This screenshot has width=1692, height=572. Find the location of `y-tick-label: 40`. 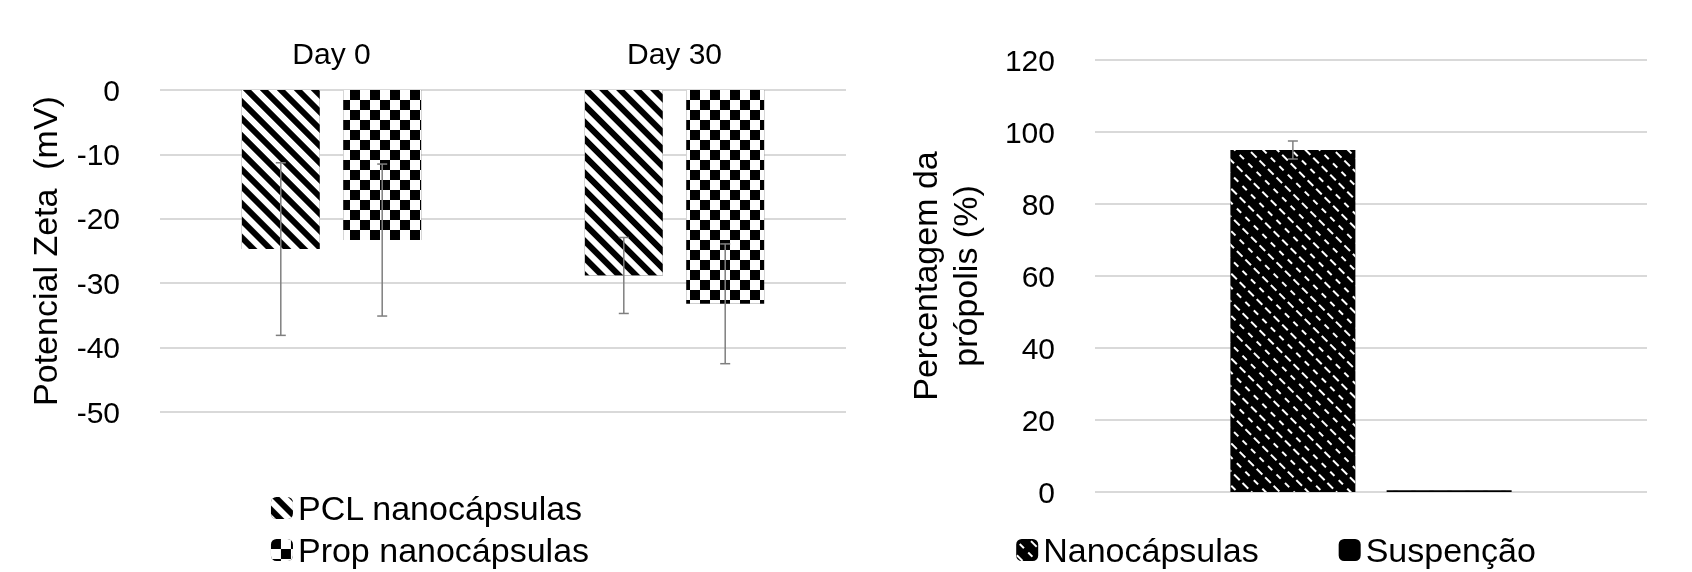

y-tick-label: 40 is located at coordinates (1038, 348).